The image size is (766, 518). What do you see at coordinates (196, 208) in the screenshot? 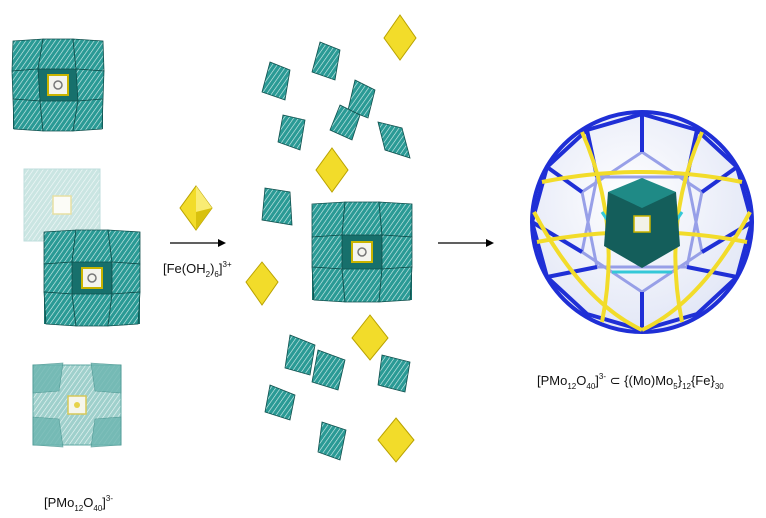
I see `fe-octahedron-reagent` at bounding box center [196, 208].